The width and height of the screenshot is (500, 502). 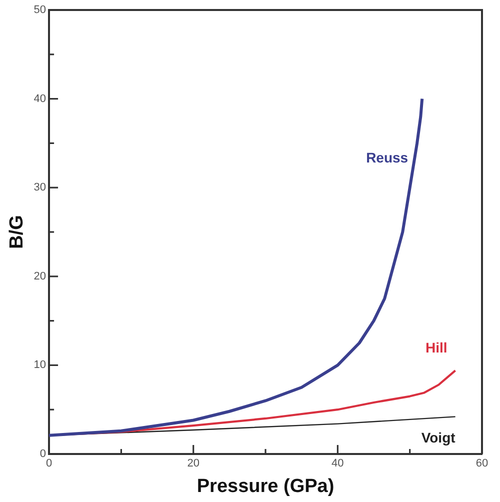 What do you see at coordinates (17, 232) in the screenshot?
I see `y-axis-title: B/G` at bounding box center [17, 232].